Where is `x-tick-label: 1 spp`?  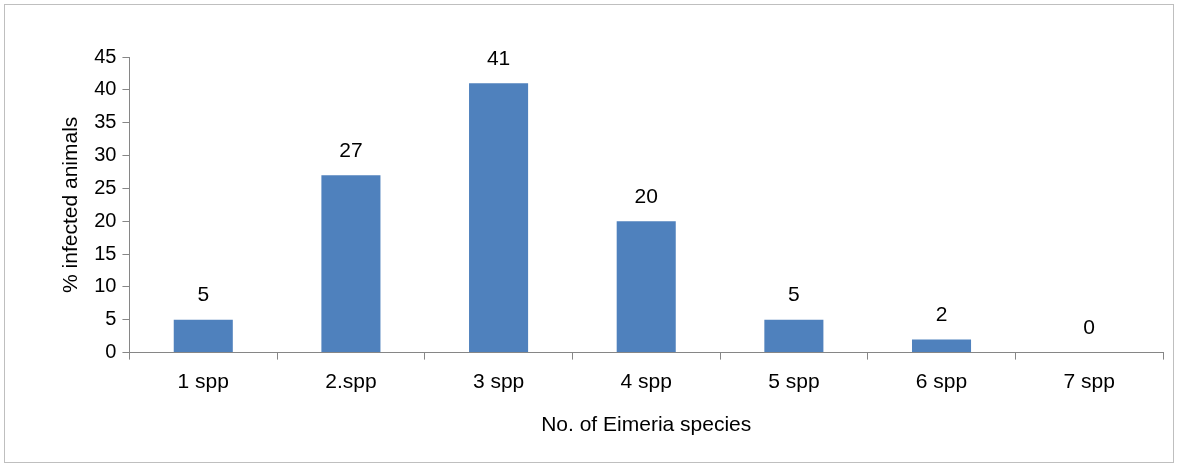 x-tick-label: 1 spp is located at coordinates (203, 380).